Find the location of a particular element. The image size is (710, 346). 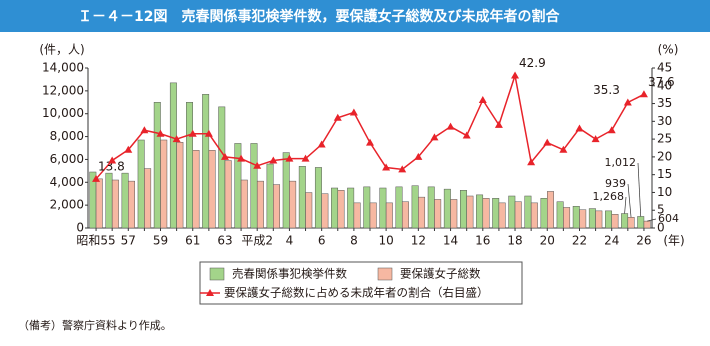

x-tick-label: 14 is located at coordinates (450, 241).